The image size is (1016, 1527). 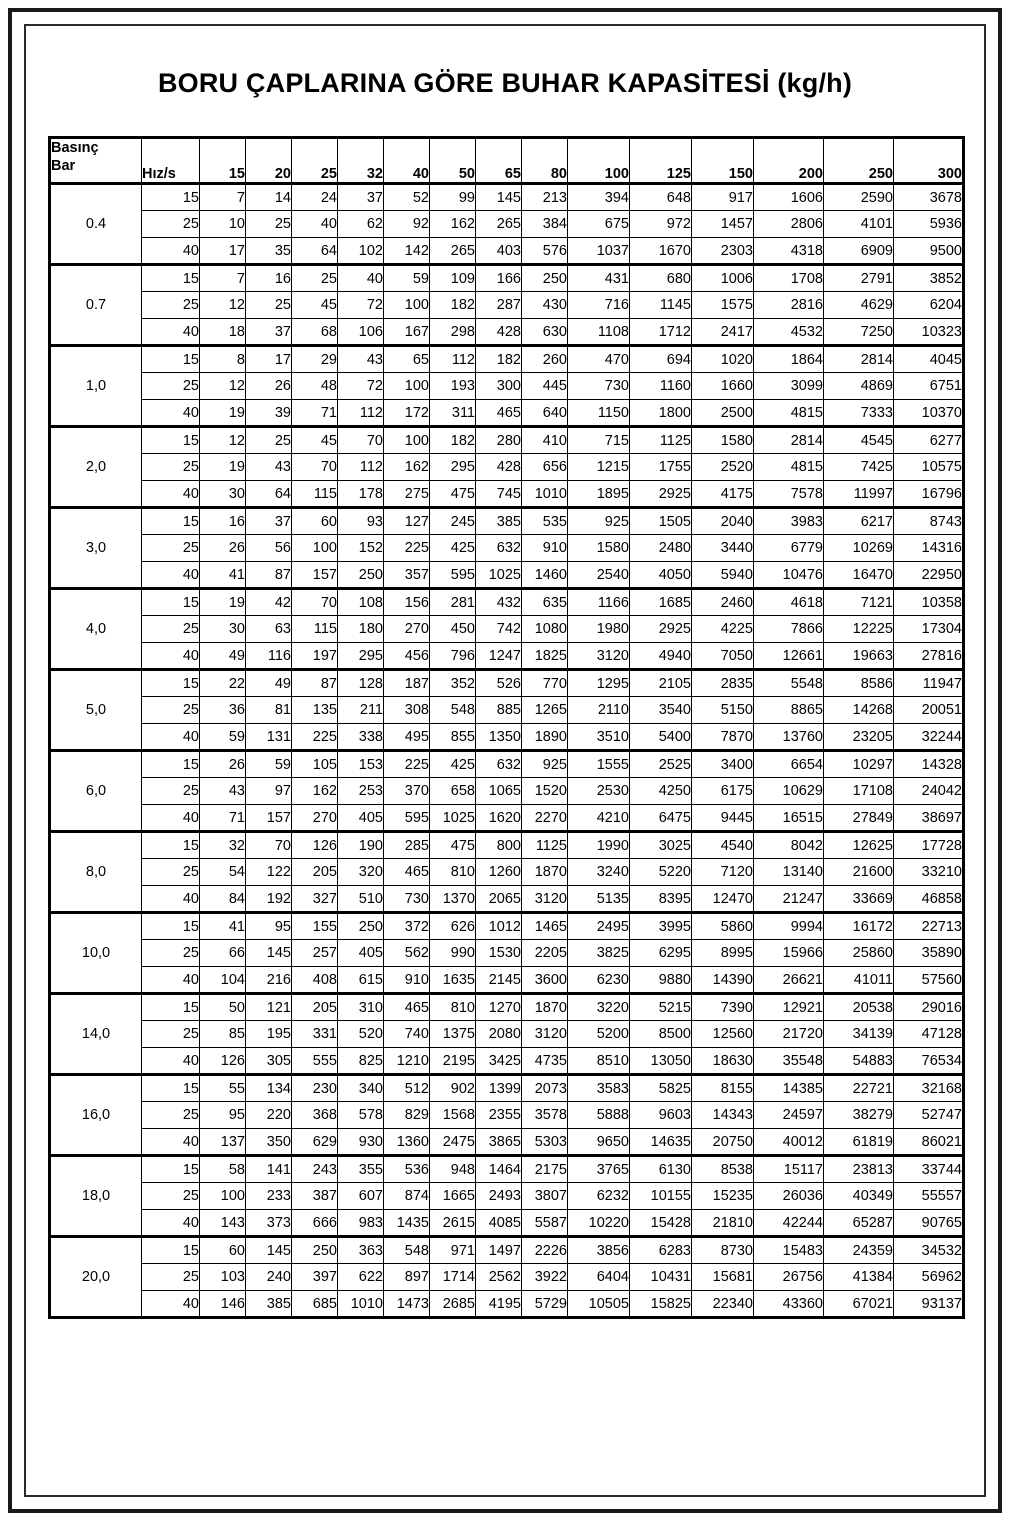 I want to click on capacity-cell: 100, so click(x=406, y=305).